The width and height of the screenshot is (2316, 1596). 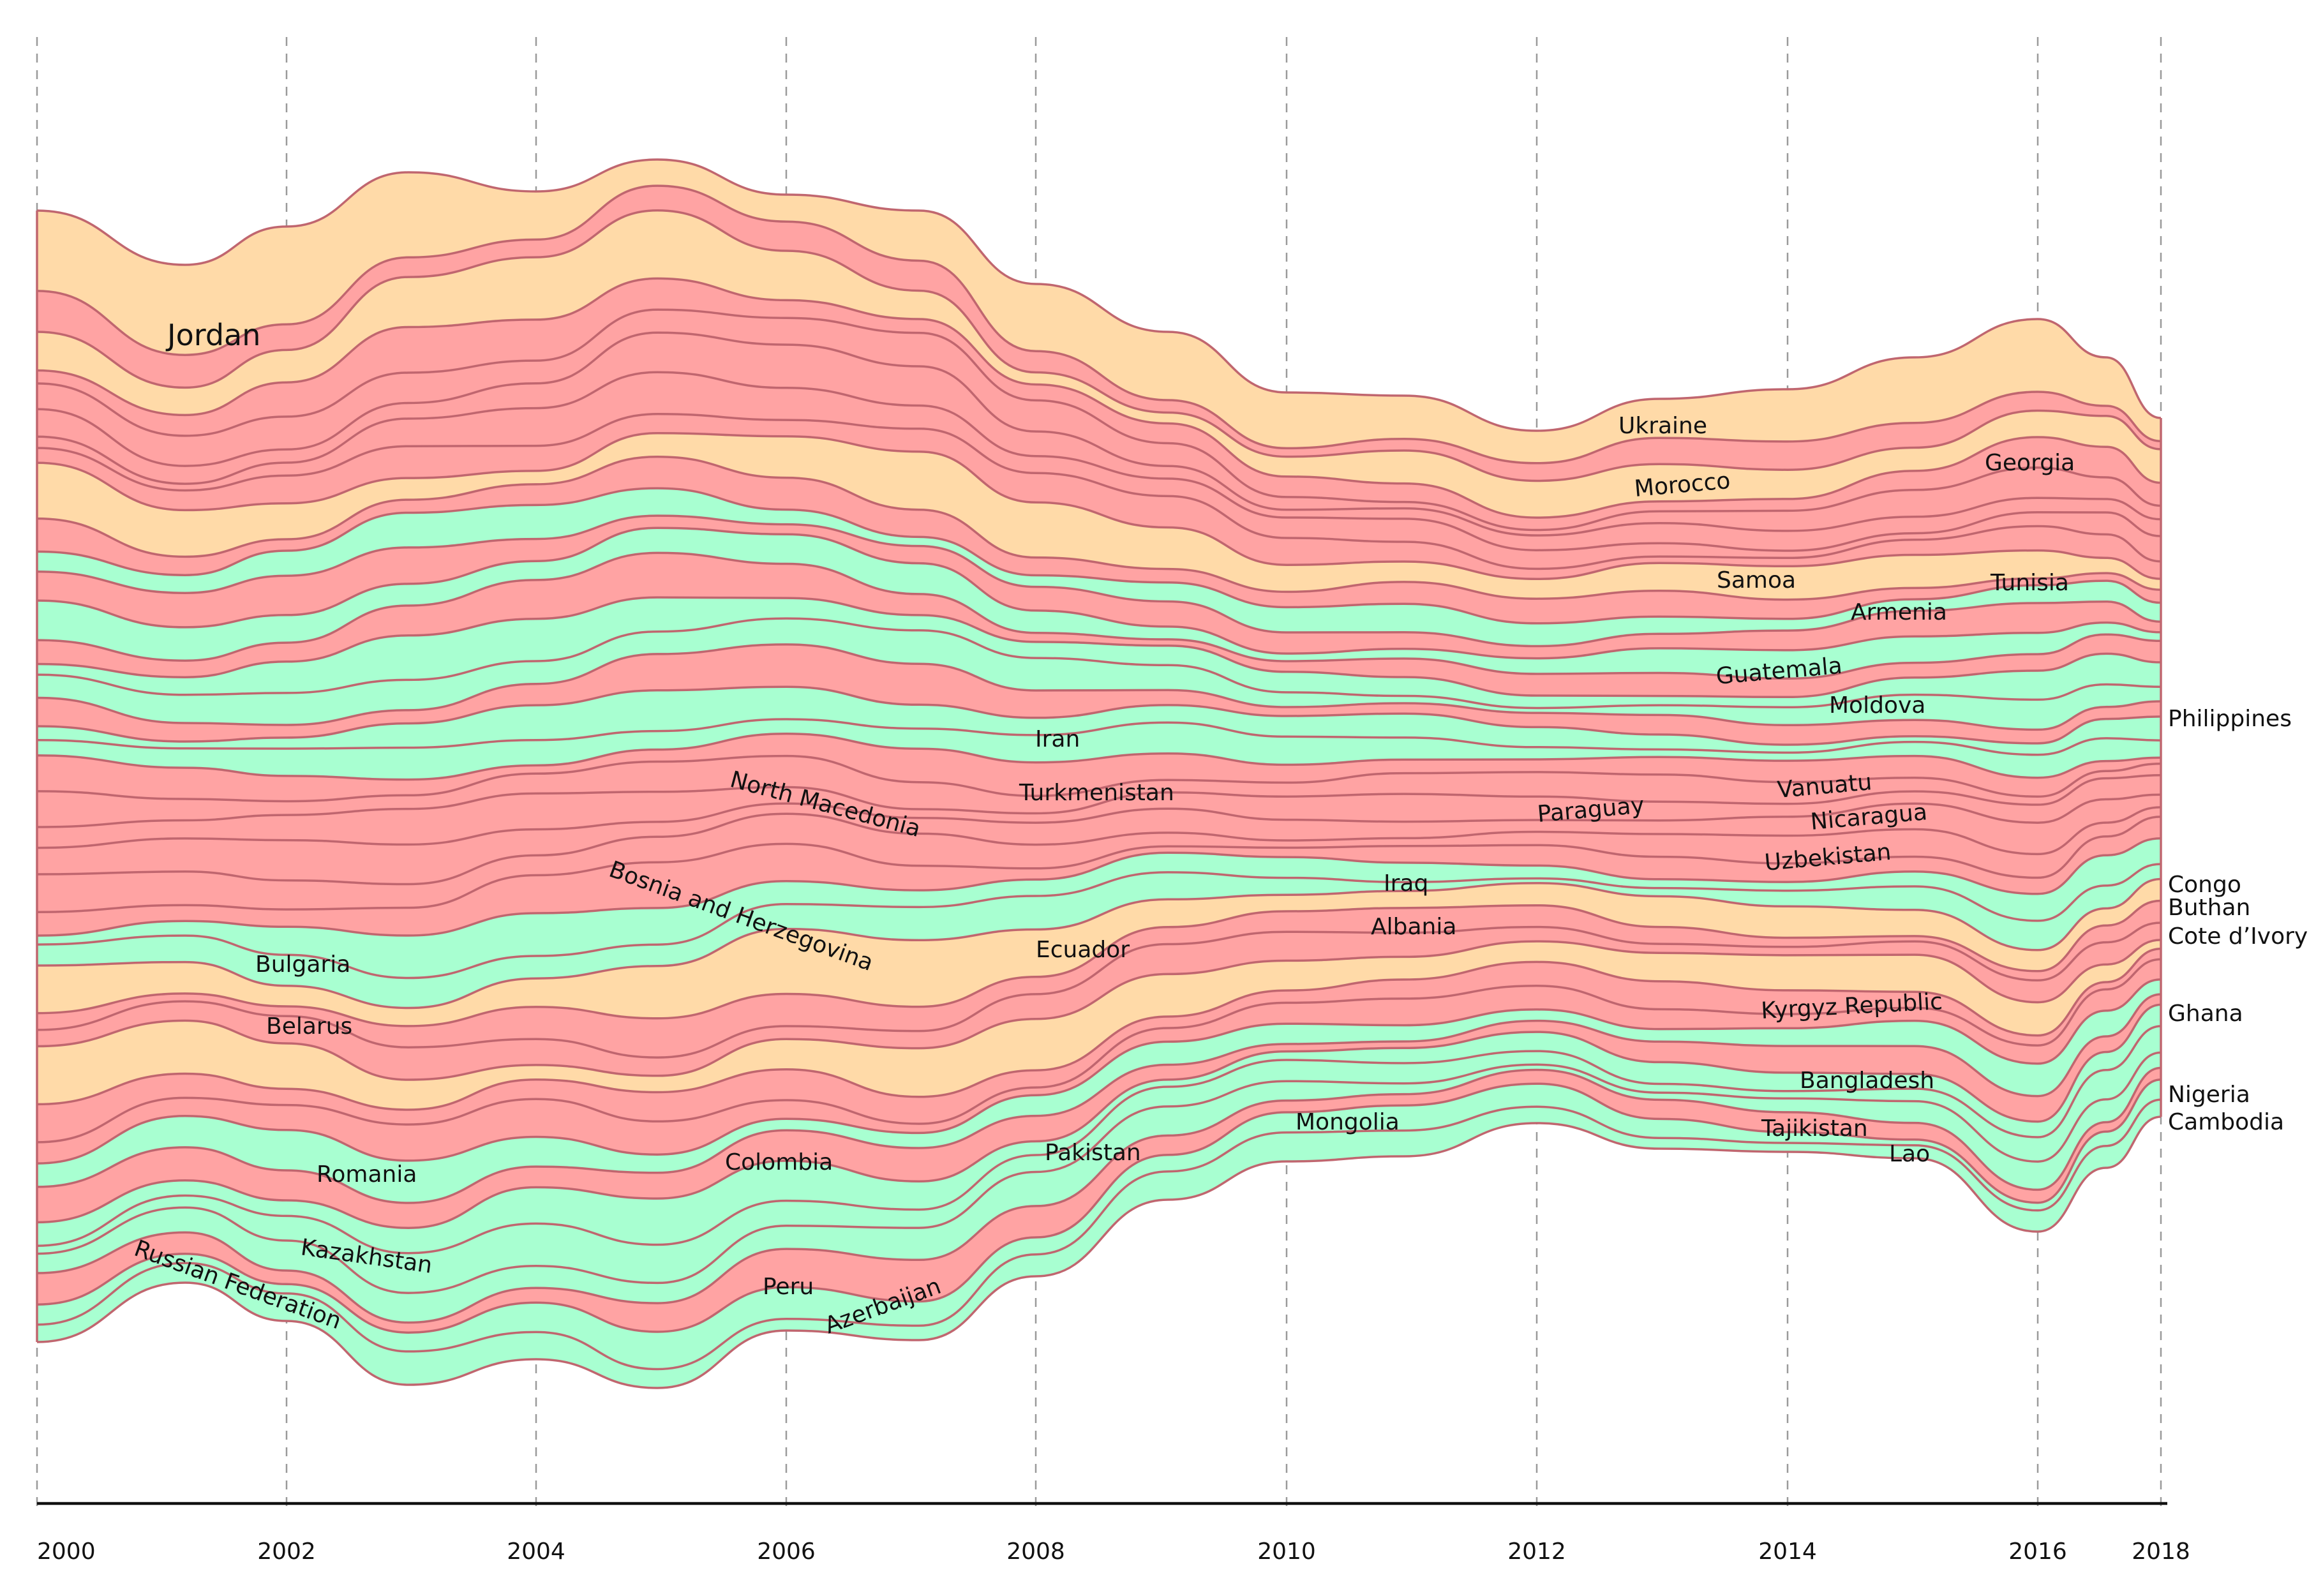 What do you see at coordinates (786, 1552) in the screenshot?
I see `x-tick-label-2006: 2006` at bounding box center [786, 1552].